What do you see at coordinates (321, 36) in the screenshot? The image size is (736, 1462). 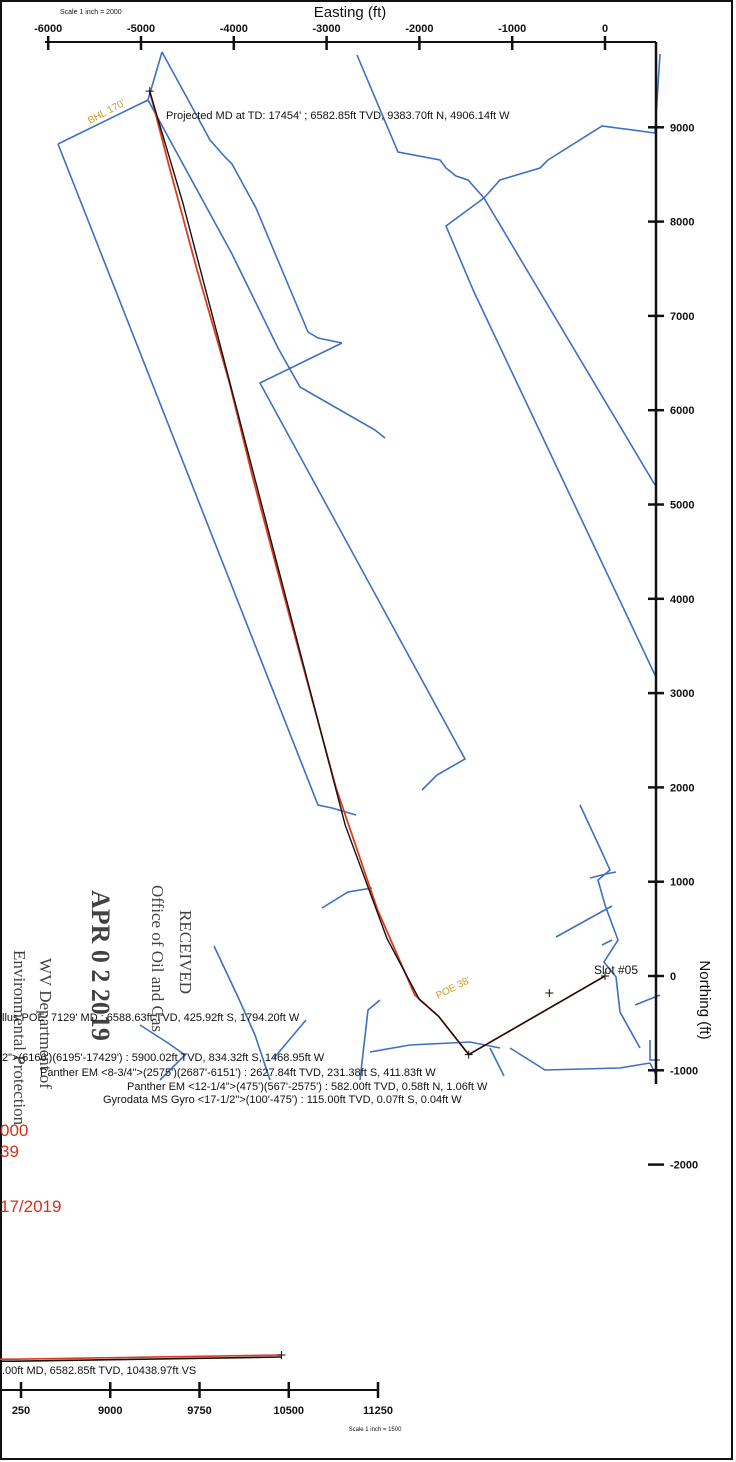 I see `plan-x-ticks: -6000 -5000 -4000 -3000 -2000 -1000 0` at bounding box center [321, 36].